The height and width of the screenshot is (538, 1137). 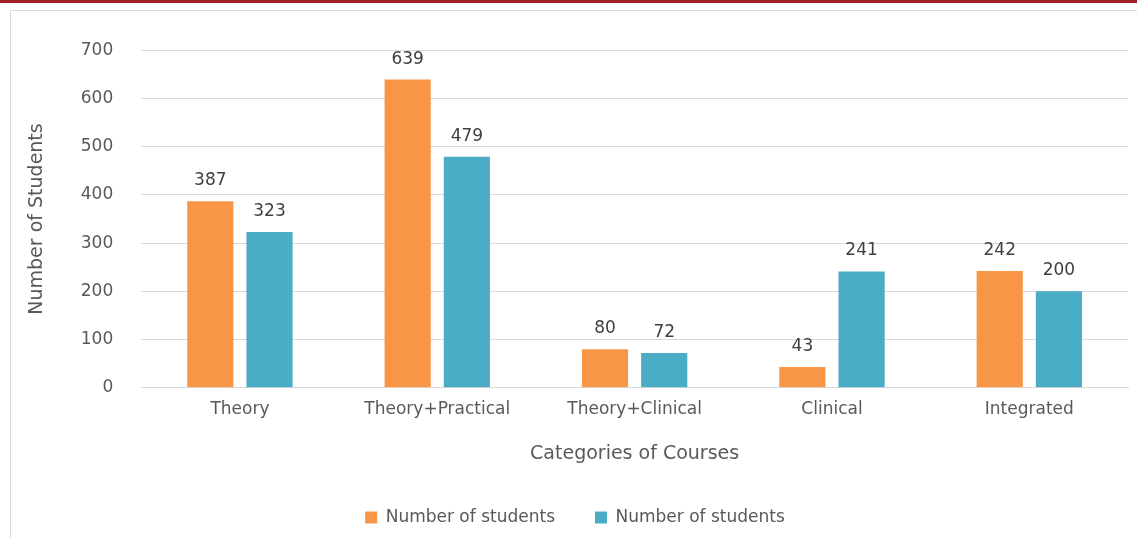 I want to click on x-tick-label: Integrated, so click(x=1029, y=408).